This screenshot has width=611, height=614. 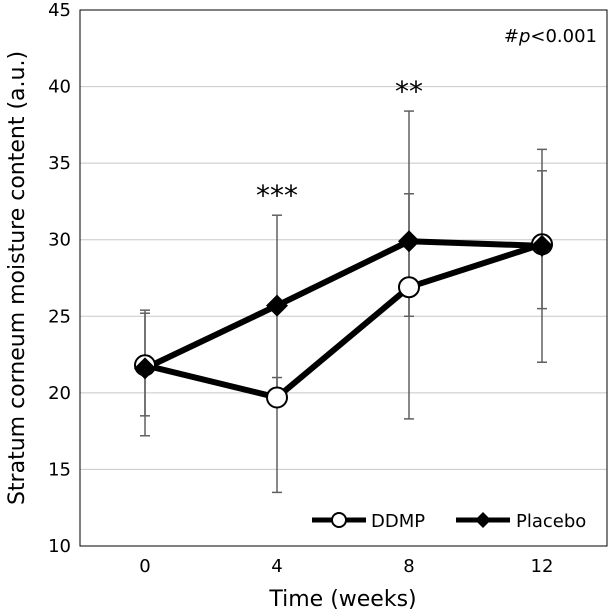 What do you see at coordinates (59, 87) in the screenshot?
I see `y-tick-label: 40` at bounding box center [59, 87].